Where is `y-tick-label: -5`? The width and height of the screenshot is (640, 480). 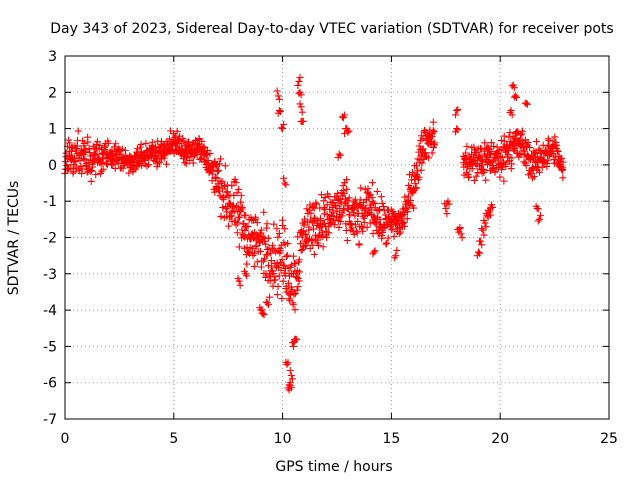
y-tick-label: -5 is located at coordinates (50, 347).